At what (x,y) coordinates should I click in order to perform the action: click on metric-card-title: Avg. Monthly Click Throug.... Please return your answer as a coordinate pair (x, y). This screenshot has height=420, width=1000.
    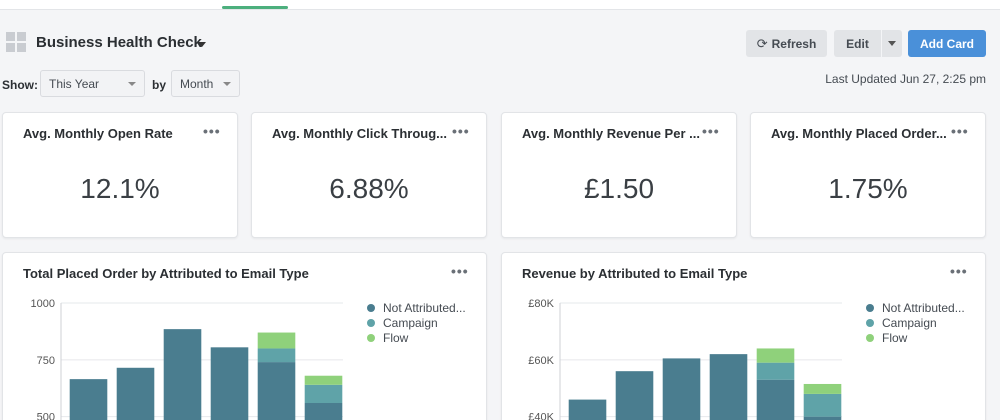
    Looking at the image, I should click on (360, 133).